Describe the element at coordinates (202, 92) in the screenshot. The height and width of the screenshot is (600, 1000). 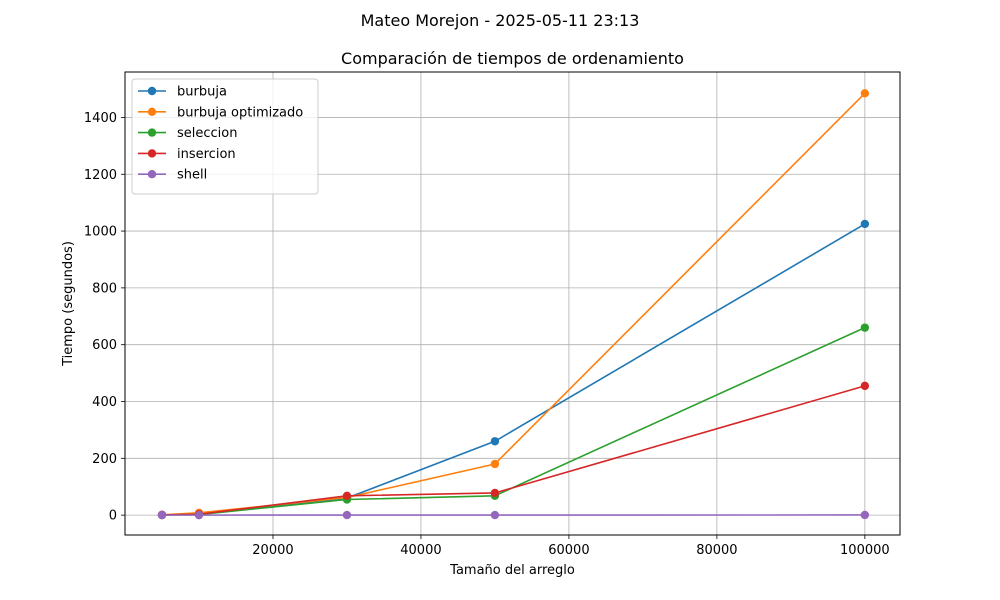
I see `legend-label: burbuja` at that location.